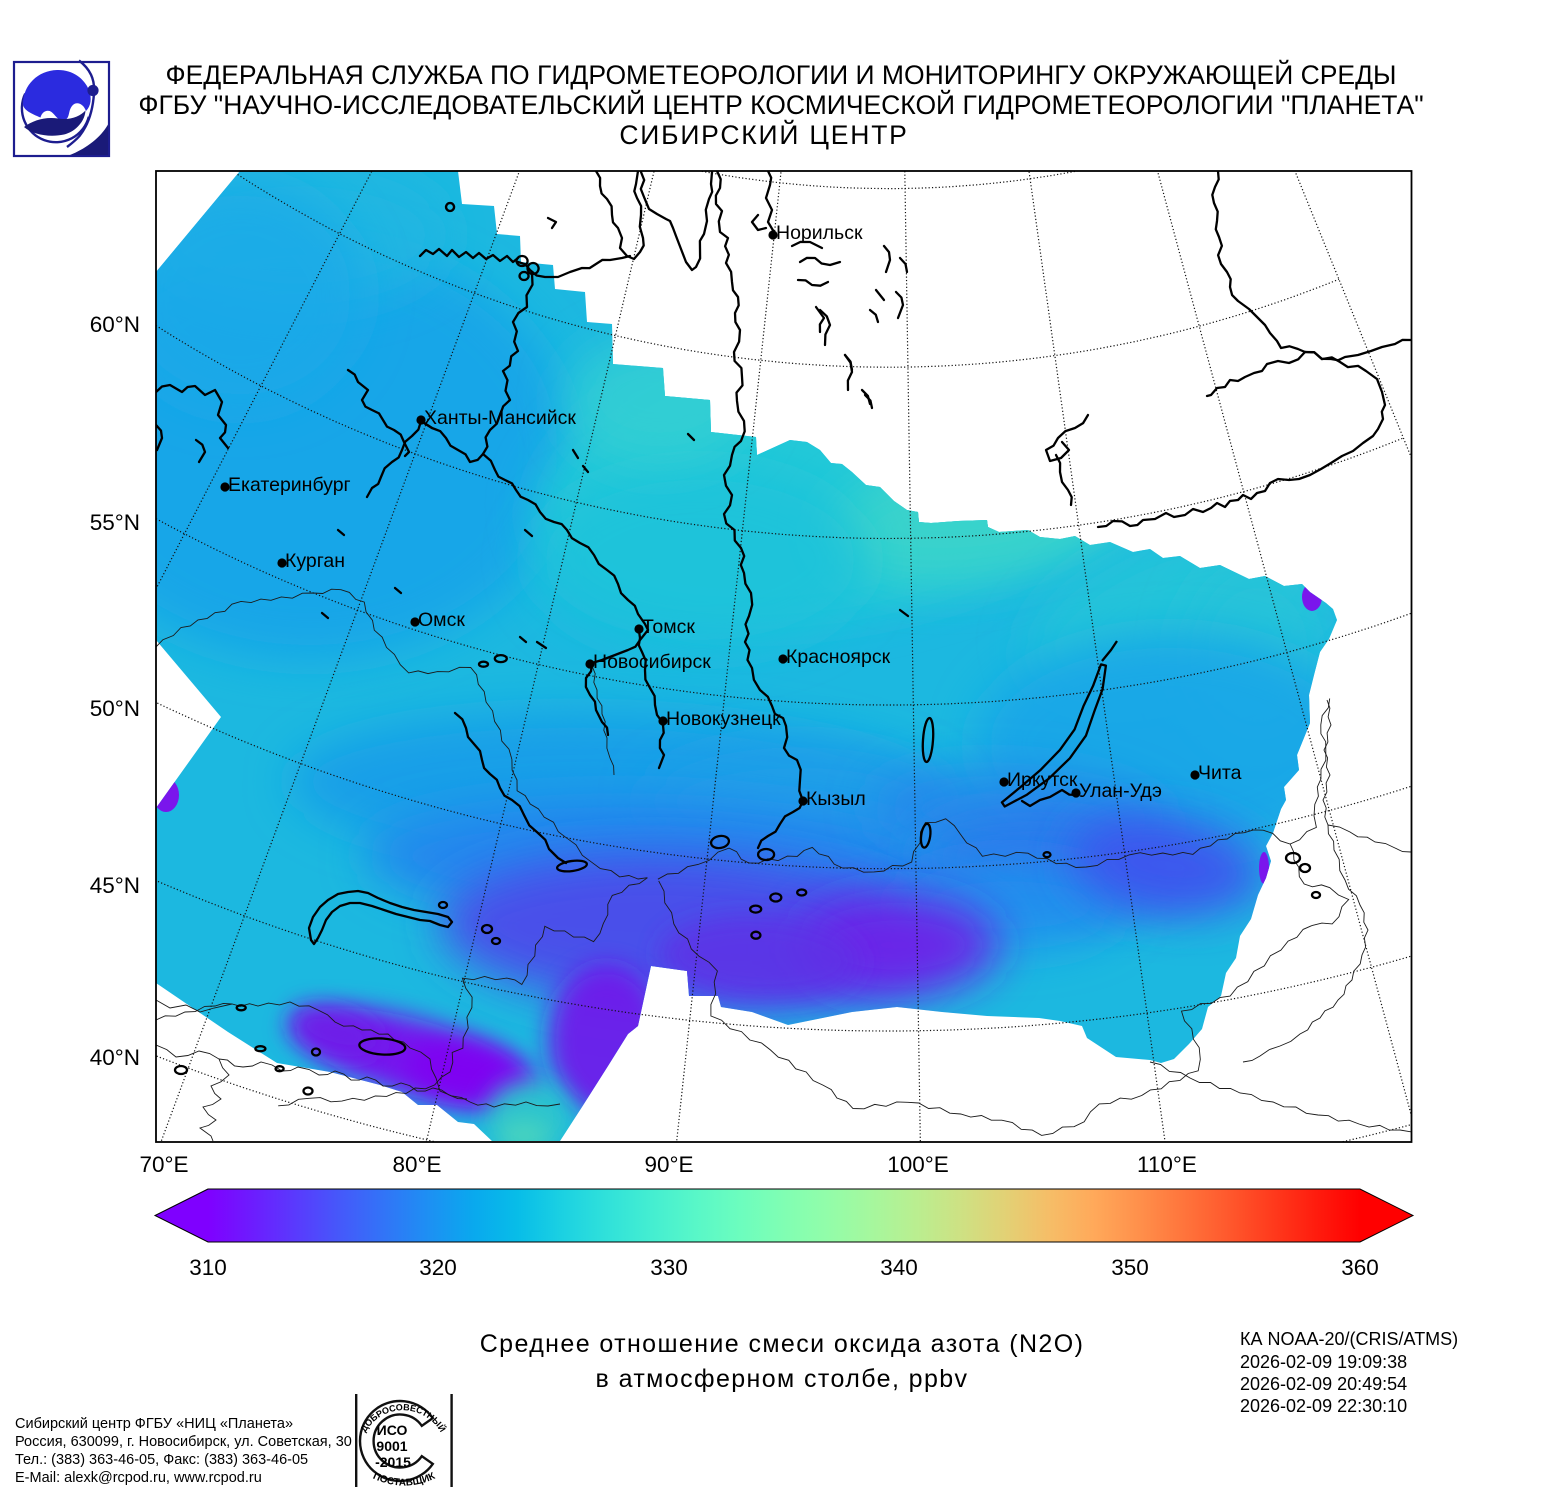 The image size is (1550, 1500). What do you see at coordinates (115, 1057) in the screenshot?
I see `svg-text: 40°N` at bounding box center [115, 1057].